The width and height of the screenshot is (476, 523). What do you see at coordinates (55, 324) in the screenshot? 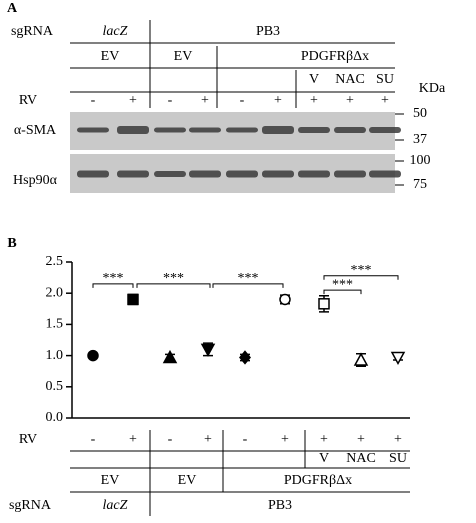
I see `y-tick-label: 1.5` at bounding box center [55, 324].